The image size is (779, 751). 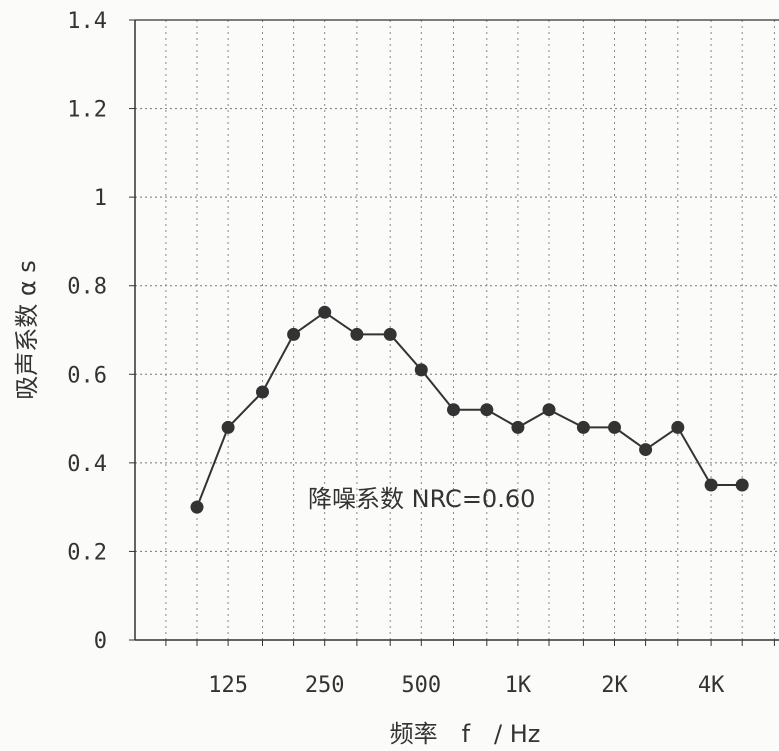 I want to click on x-tick-label: 500, so click(x=421, y=685).